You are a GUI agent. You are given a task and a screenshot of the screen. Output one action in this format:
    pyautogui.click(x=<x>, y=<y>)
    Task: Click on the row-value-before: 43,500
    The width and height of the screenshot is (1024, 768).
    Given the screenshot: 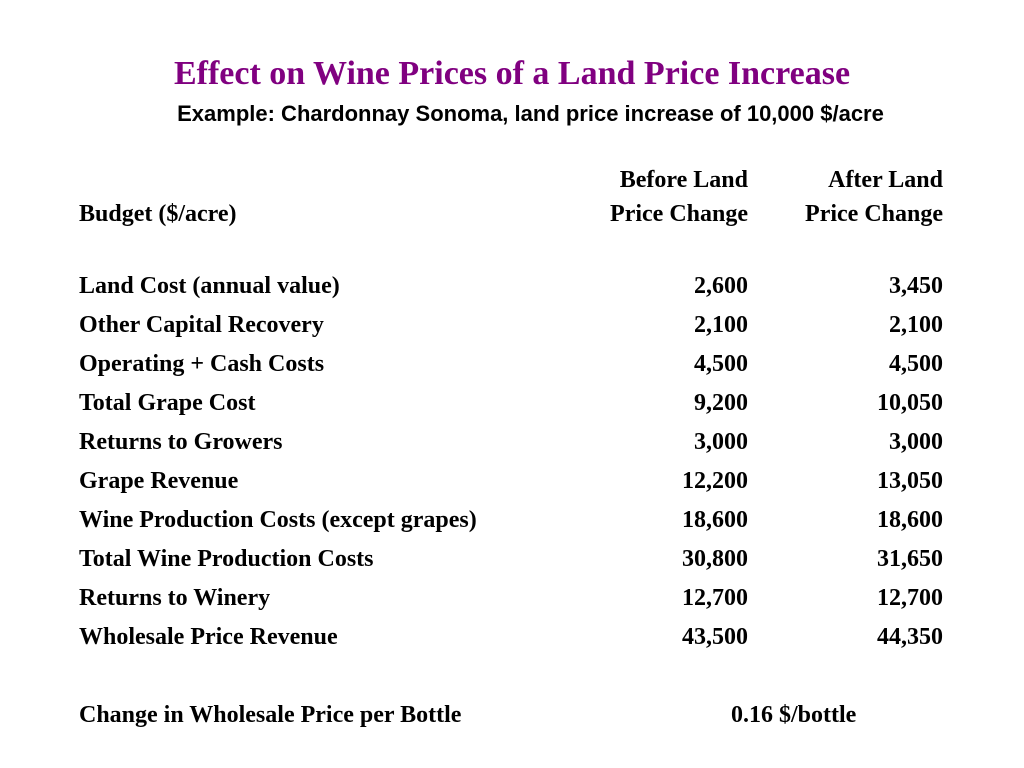 What is the action you would take?
    pyautogui.click(x=715, y=637)
    